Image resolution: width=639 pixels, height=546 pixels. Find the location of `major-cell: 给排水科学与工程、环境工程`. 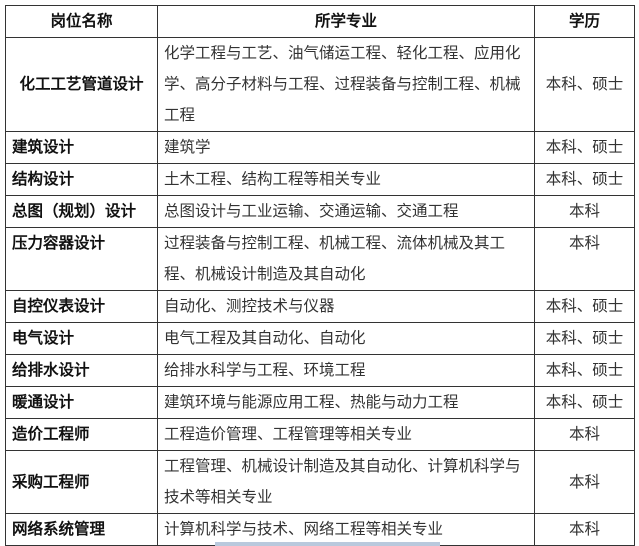

major-cell: 给排水科学与工程、环境工程 is located at coordinates (346, 370).